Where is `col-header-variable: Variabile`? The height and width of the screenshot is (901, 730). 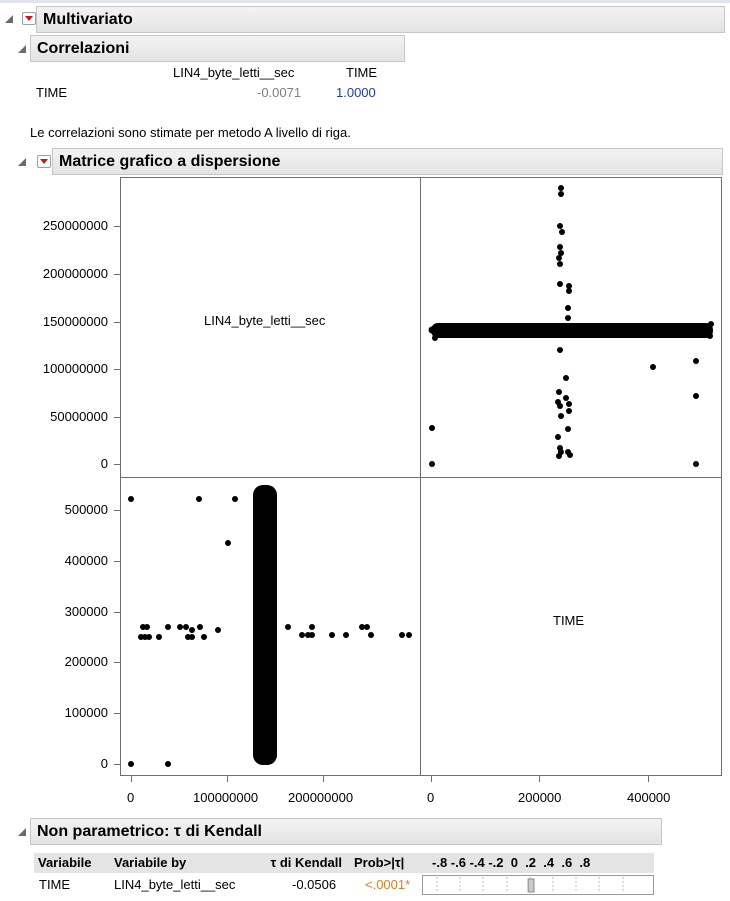 col-header-variable: Variabile is located at coordinates (72, 863).